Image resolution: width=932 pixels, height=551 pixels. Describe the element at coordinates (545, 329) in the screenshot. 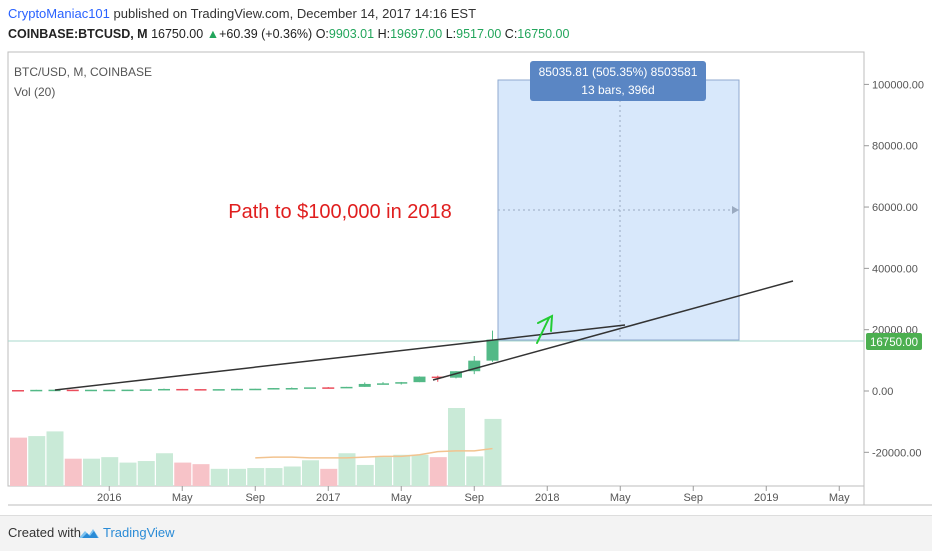

I see `hand-drawn-arrow-icon` at that location.